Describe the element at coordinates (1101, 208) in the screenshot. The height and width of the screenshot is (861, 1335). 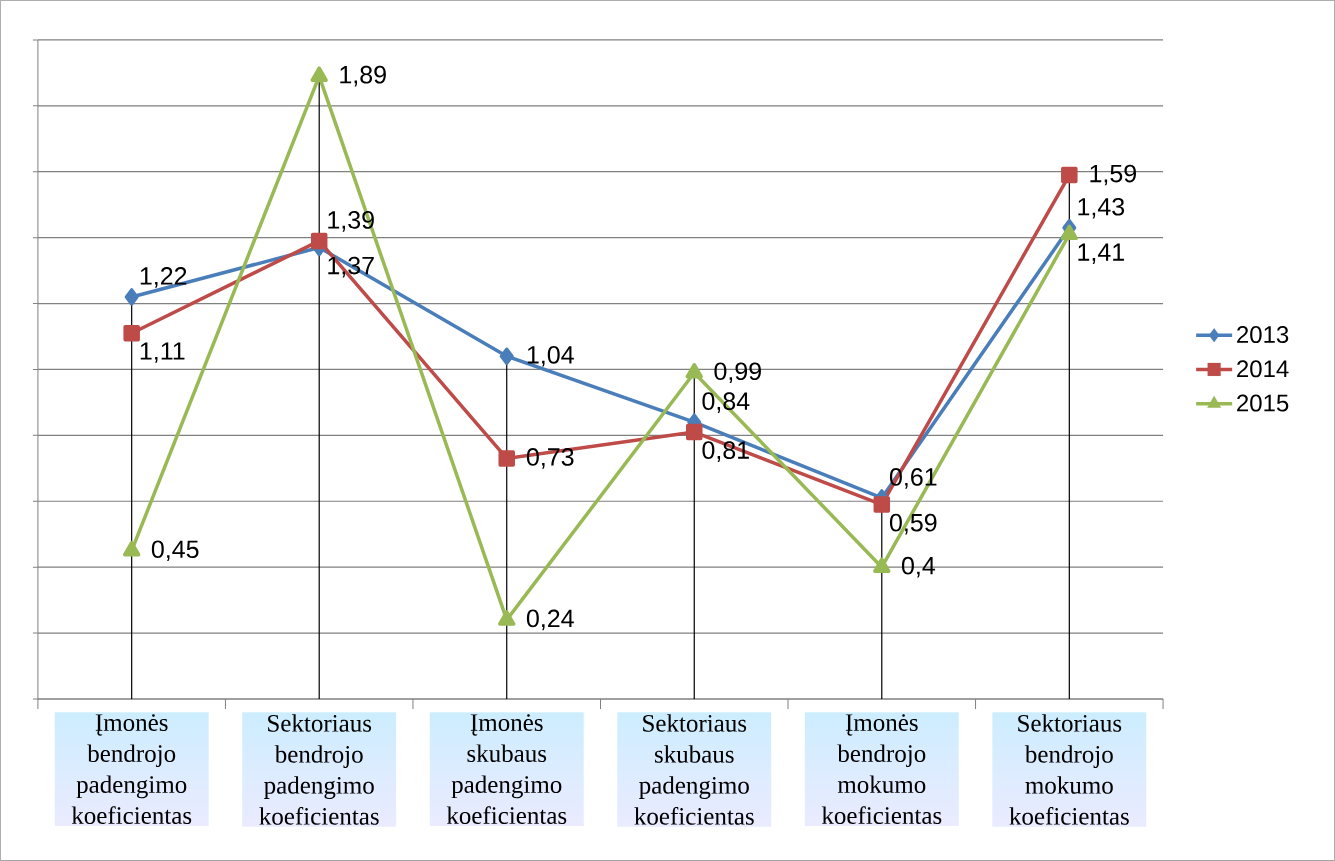
I see `data-label: 1,43` at that location.